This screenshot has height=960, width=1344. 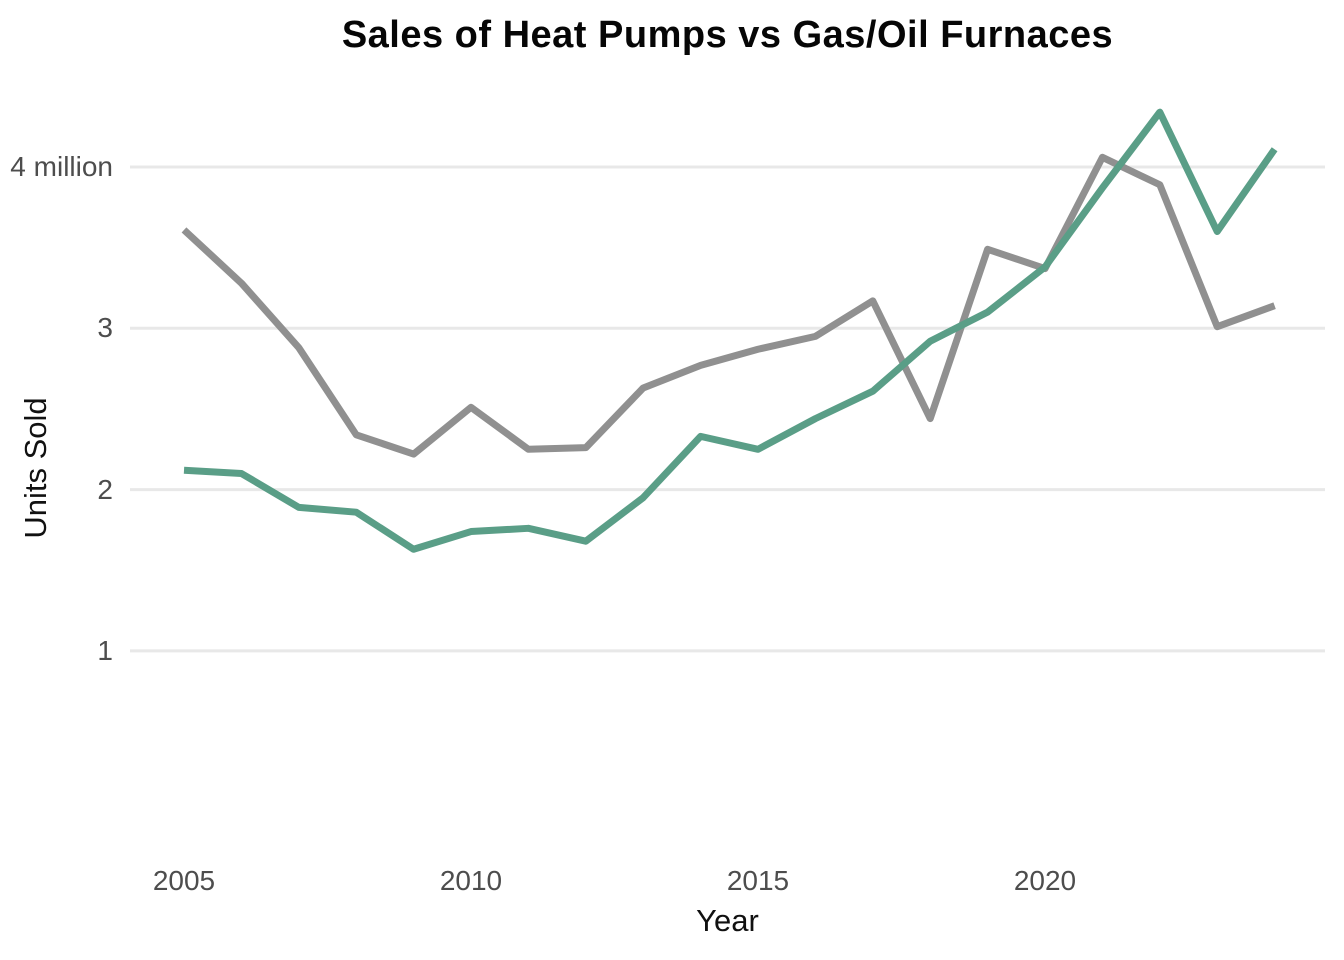 I want to click on x-axis-title: Year, so click(x=727, y=920).